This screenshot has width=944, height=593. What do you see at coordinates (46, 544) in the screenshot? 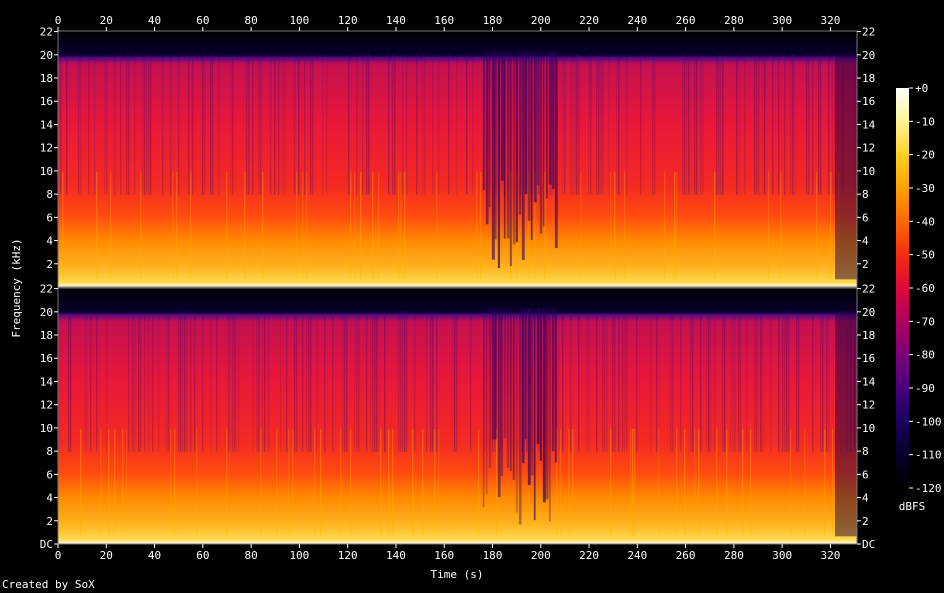
I see `y-tick-label: DC` at bounding box center [46, 544].